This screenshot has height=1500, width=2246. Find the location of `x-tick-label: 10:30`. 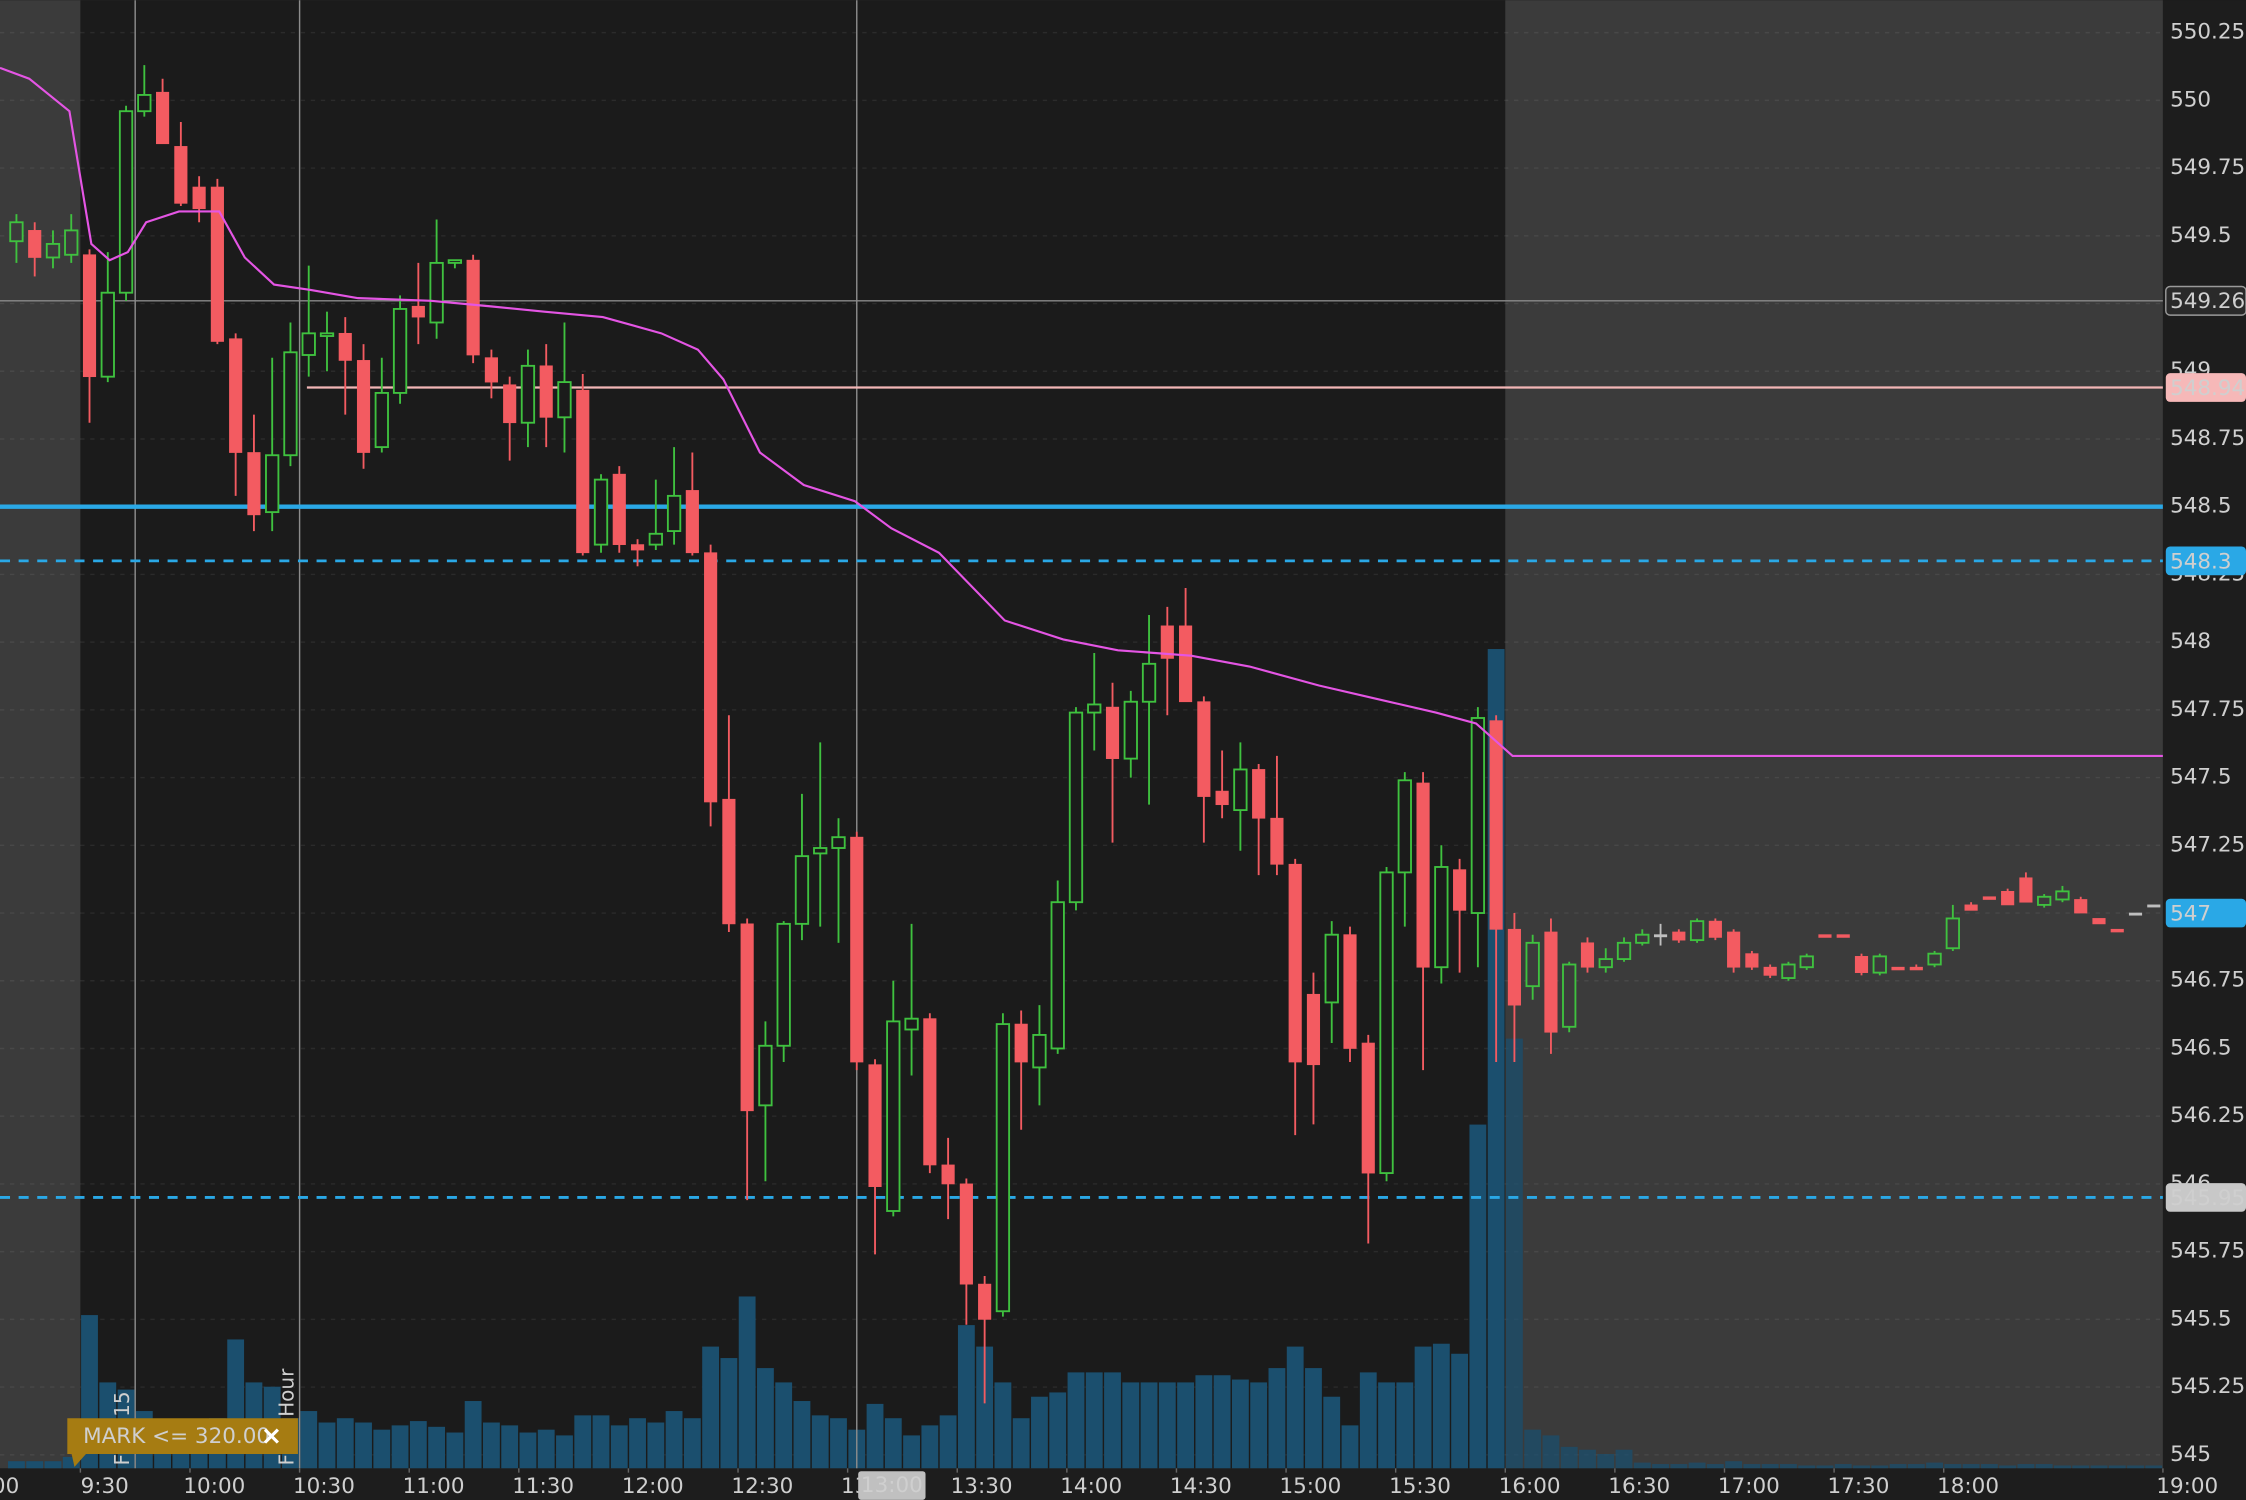

x-tick-label: 10:30 is located at coordinates (324, 1486).